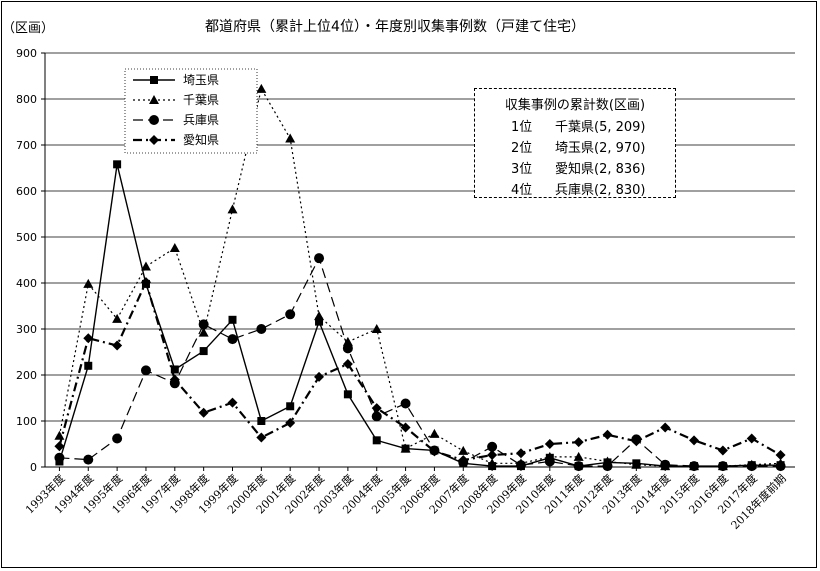  Describe the element at coordinates (28, 28) in the screenshot. I see `y-axis-label: （区画）` at that location.